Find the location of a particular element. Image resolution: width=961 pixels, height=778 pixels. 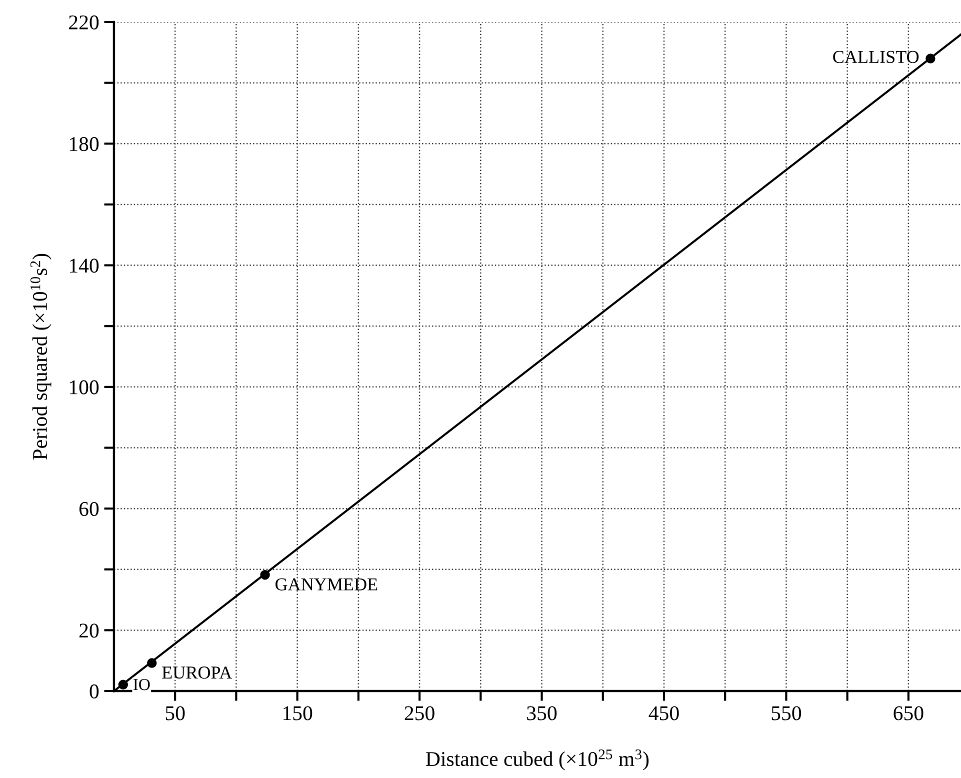

y-tick-label: 220 is located at coordinates (84, 22).